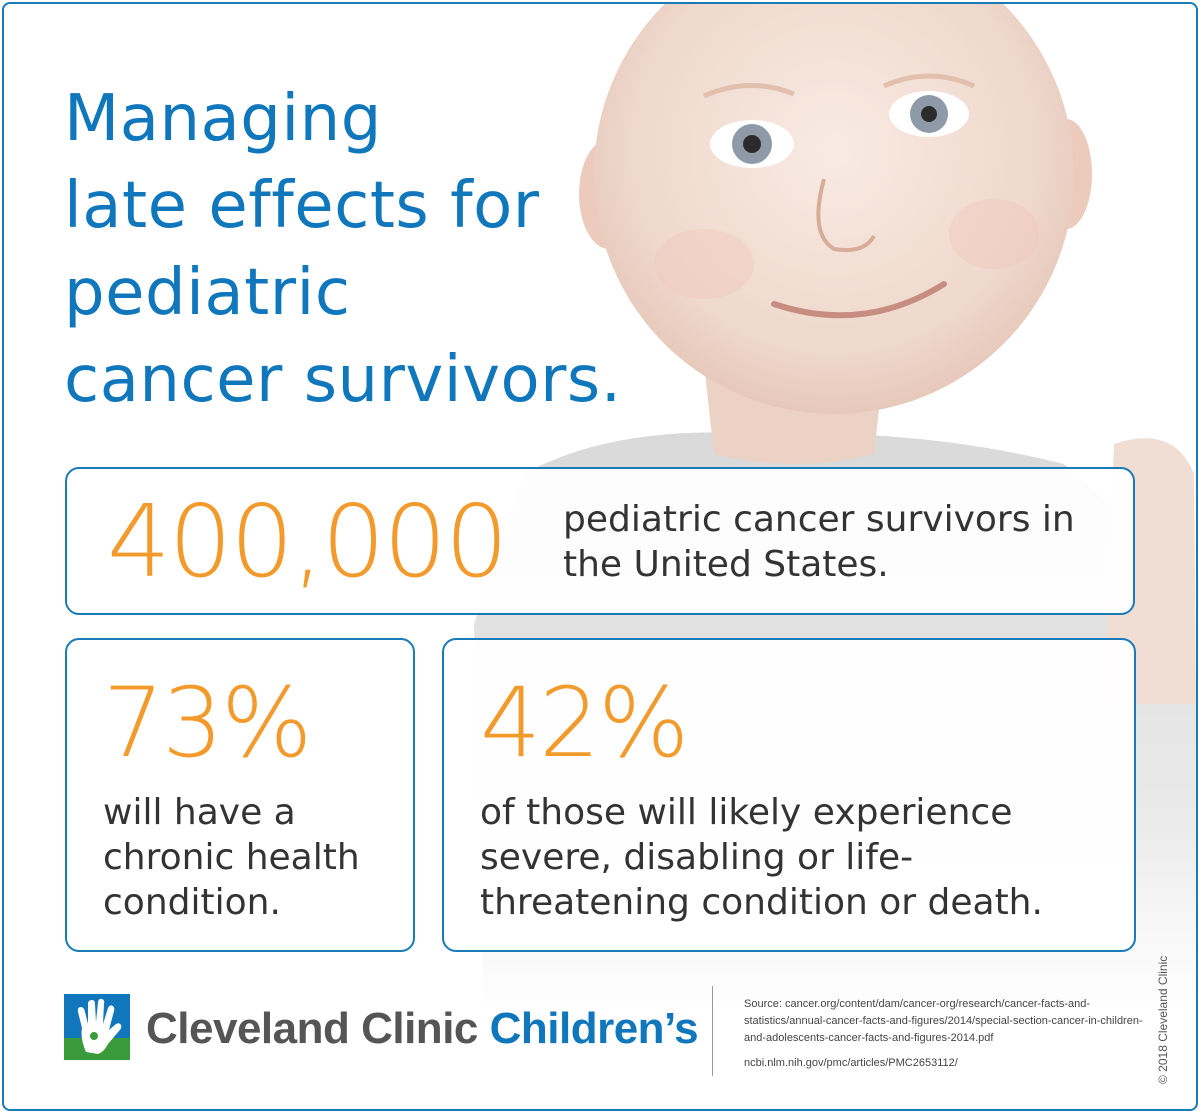  I want to click on brand-name: Cleveland Clinic Children’s, so click(422, 1029).